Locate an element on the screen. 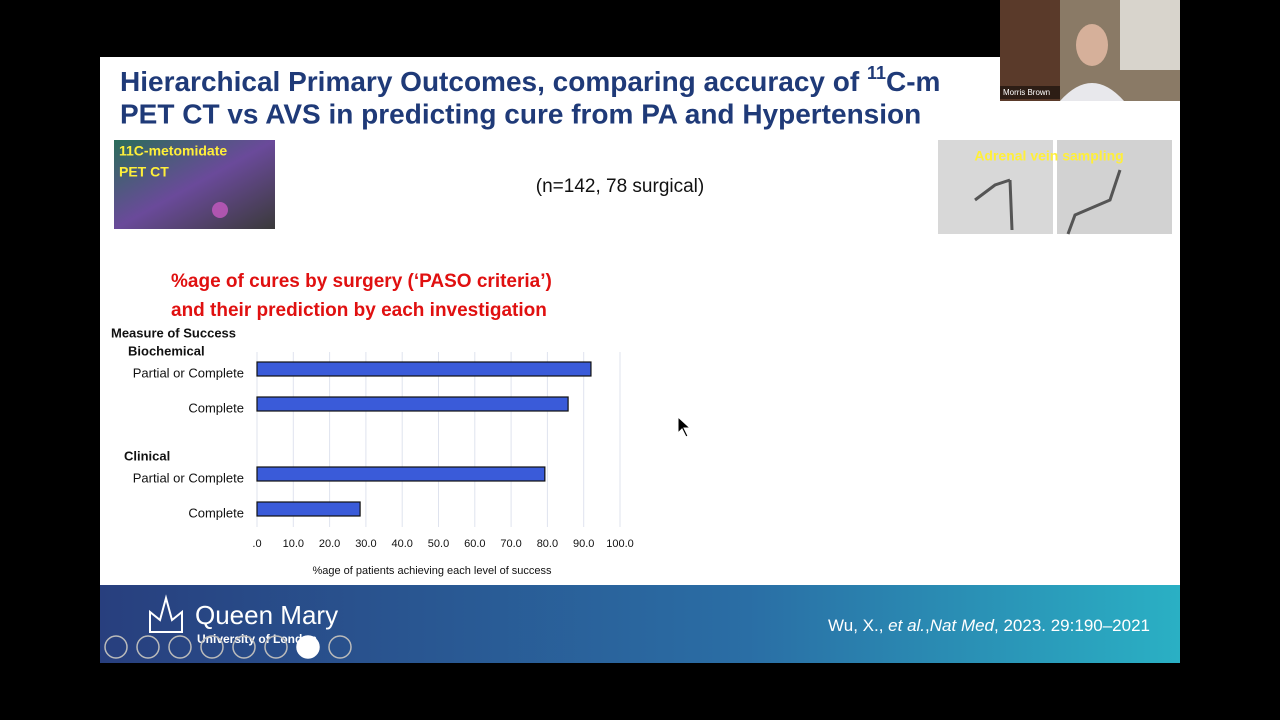 The height and width of the screenshot is (720, 1280). x-tick-label: 30.0 is located at coordinates (365, 544).